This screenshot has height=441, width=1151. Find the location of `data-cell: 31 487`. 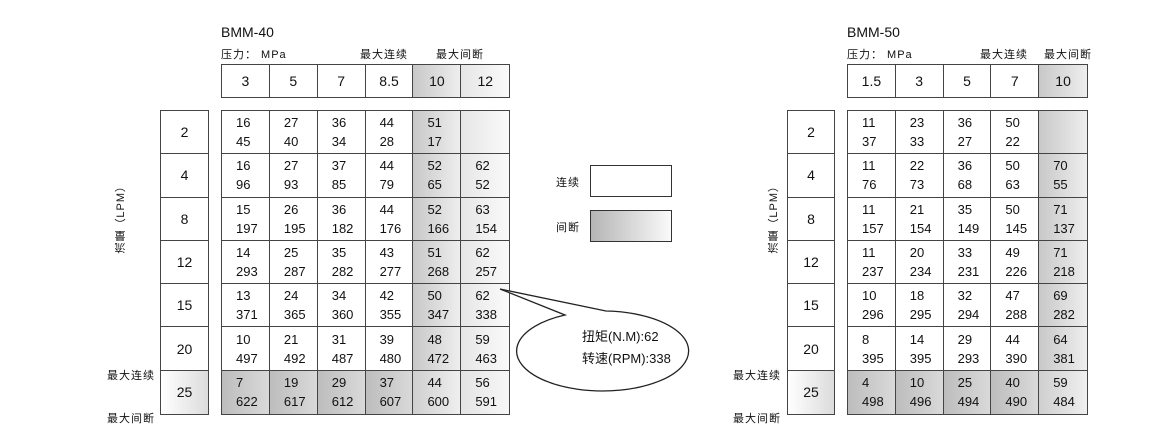

data-cell: 31 487 is located at coordinates (341, 349).